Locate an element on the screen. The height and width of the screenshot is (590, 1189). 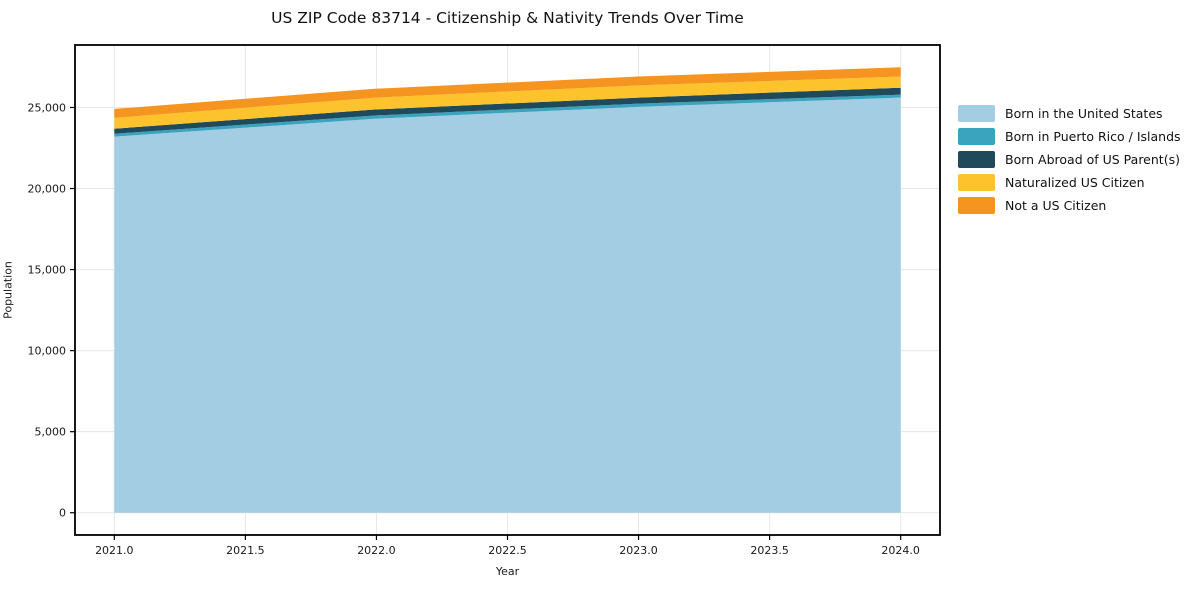
x-tick-label: 2022.5 is located at coordinates (507, 550).